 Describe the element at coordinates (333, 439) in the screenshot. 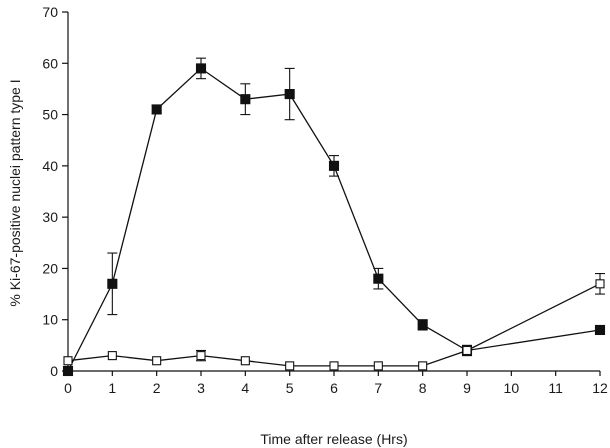

I see `x-axis-title: Time after release (Hrs)` at that location.